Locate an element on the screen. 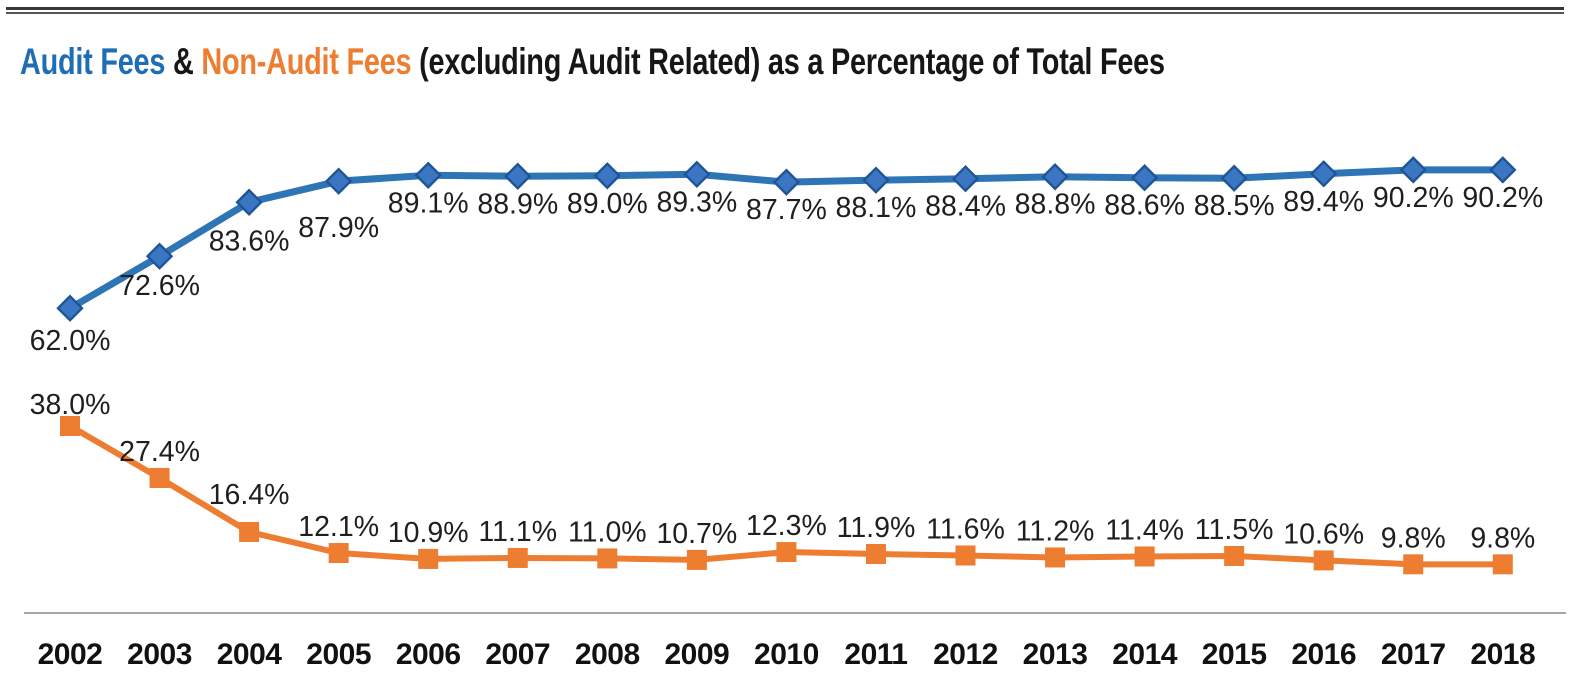 Image resolution: width=1572 pixels, height=684 pixels. audit-fees-data-label: 88.9% is located at coordinates (517, 204).